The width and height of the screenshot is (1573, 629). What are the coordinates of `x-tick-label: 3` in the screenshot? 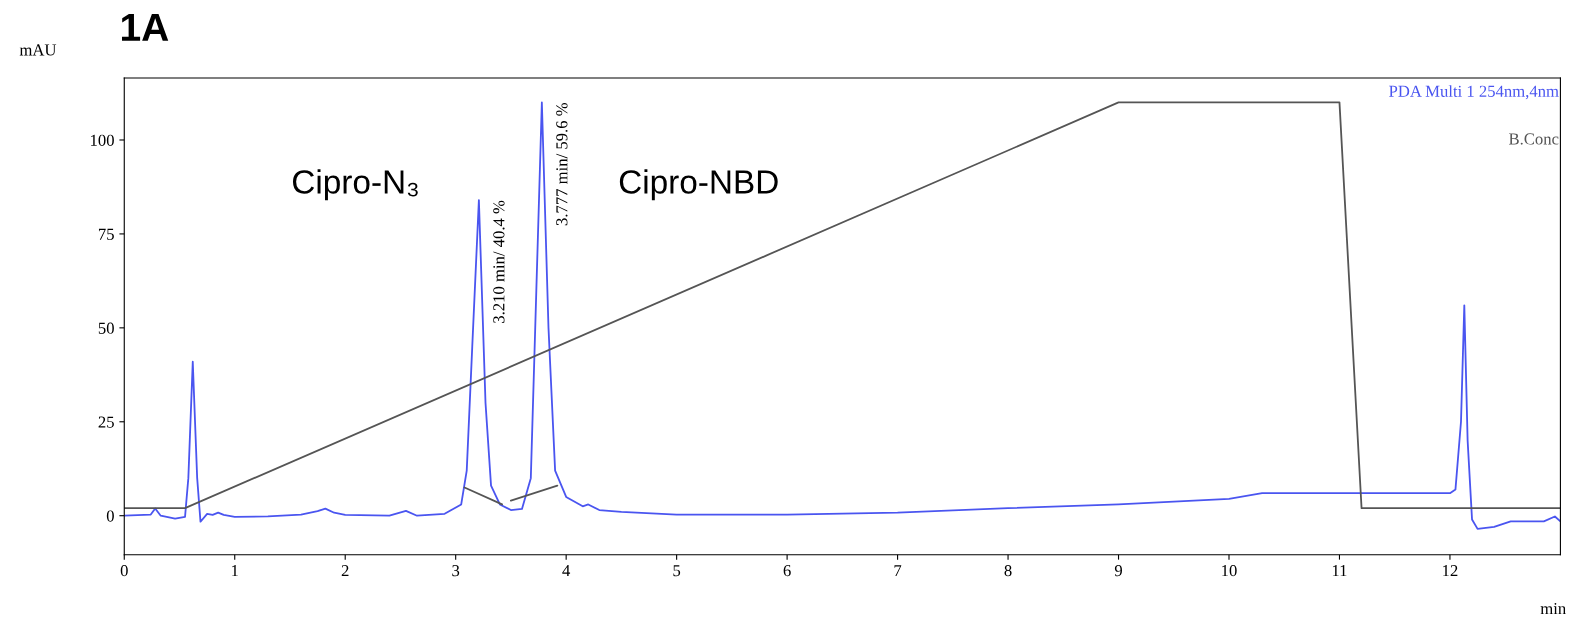 It's located at (456, 571).